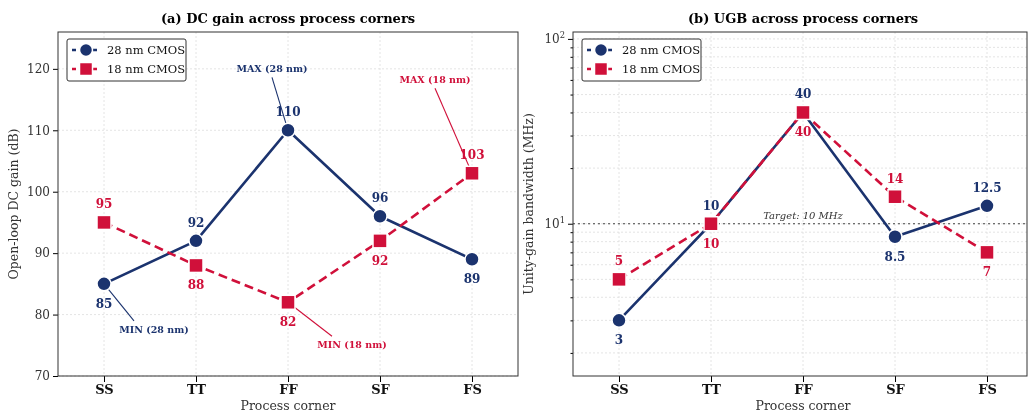 The image size is (1029, 414). I want to click on annotation: MAX (18 nm), so click(435, 80).